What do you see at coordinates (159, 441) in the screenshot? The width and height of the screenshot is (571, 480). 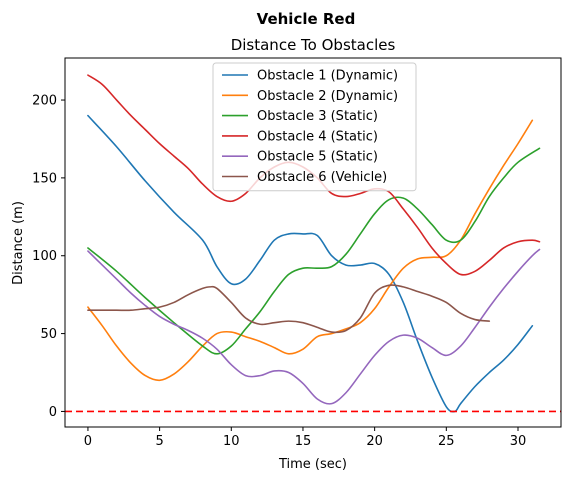 I see `x-tick-label: 5` at bounding box center [159, 441].